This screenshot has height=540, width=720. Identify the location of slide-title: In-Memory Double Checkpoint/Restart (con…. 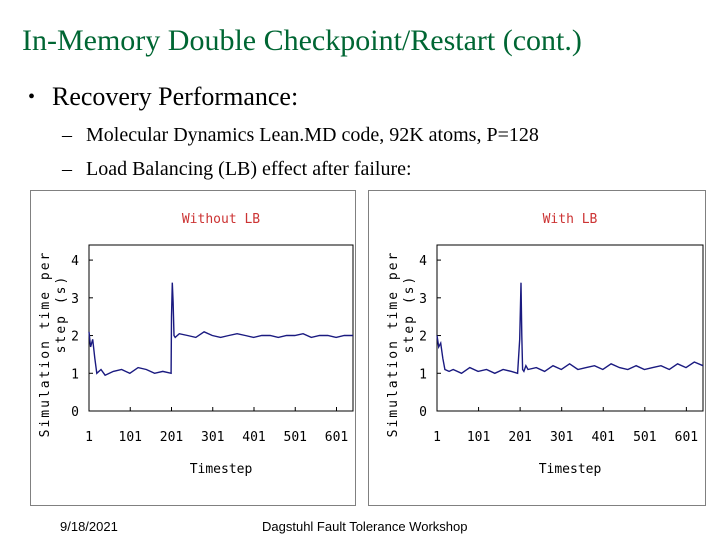
(302, 40).